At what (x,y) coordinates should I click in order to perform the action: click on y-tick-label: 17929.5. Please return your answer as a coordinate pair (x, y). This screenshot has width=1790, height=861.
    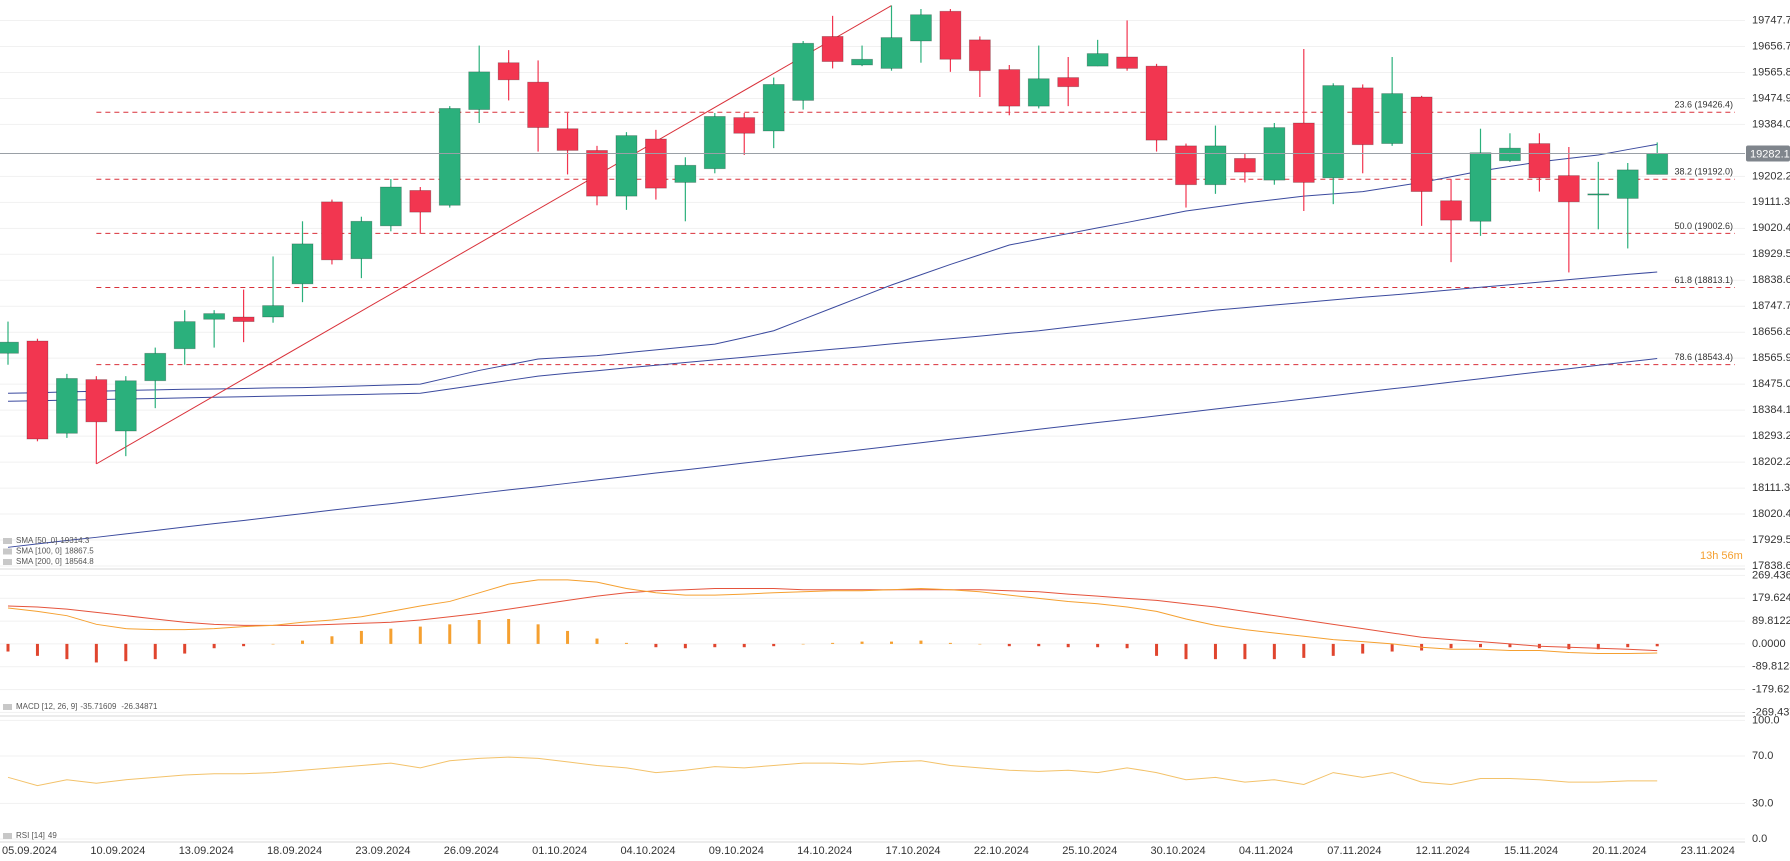
    Looking at the image, I should click on (1771, 540).